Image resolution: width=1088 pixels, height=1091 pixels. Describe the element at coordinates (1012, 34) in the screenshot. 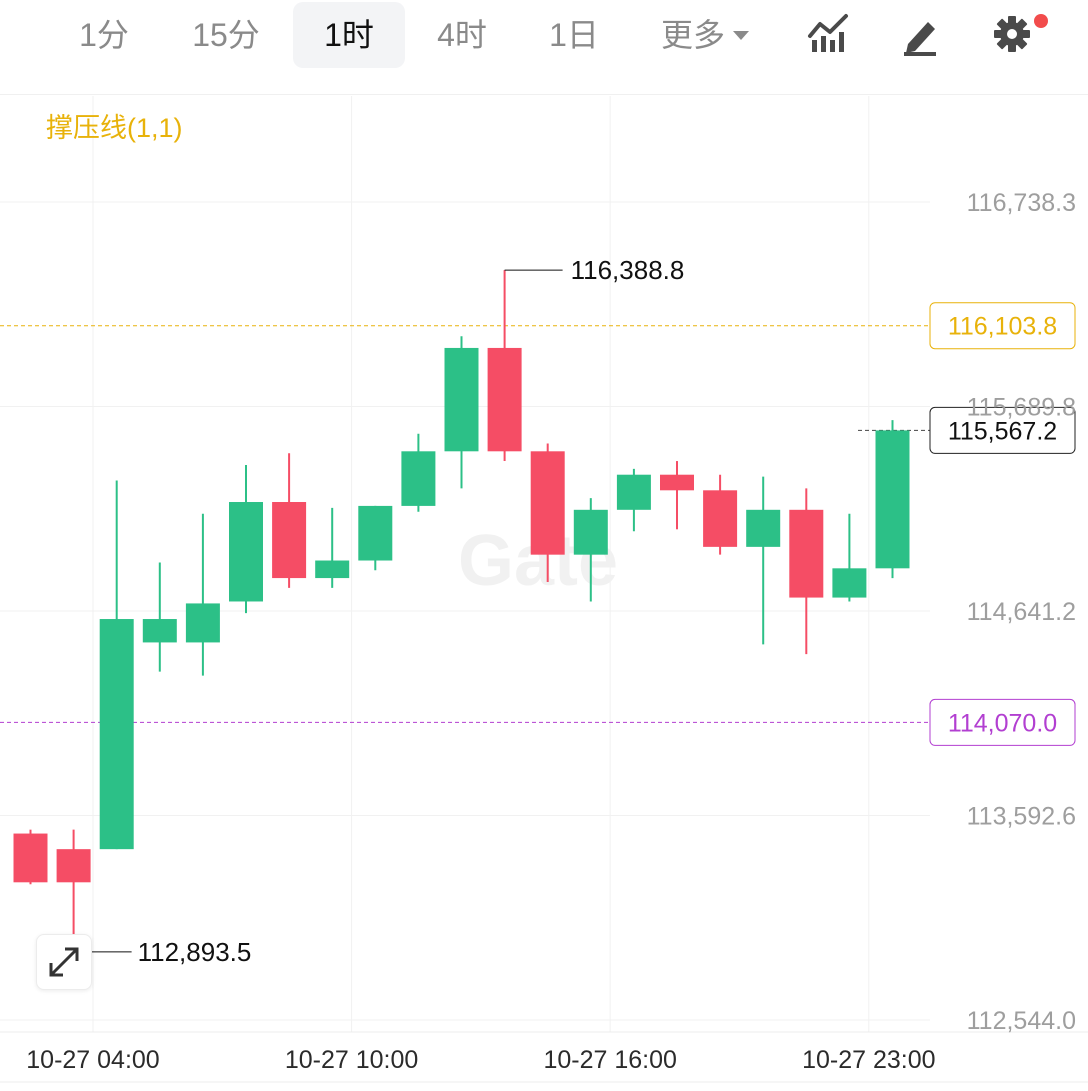

I see `gear-icon` at that location.